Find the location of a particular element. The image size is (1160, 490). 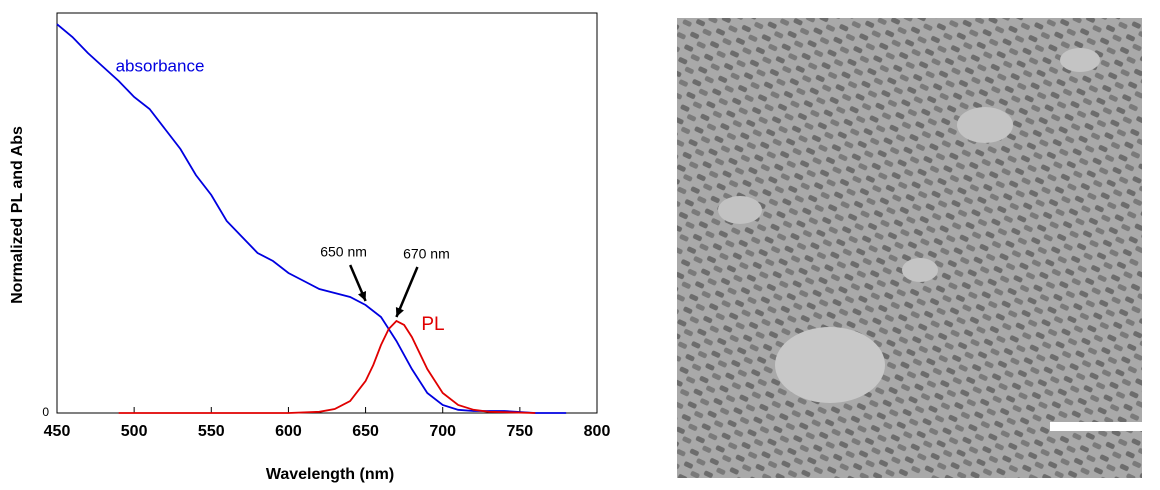

x-tick-label: 450 is located at coordinates (57, 431).